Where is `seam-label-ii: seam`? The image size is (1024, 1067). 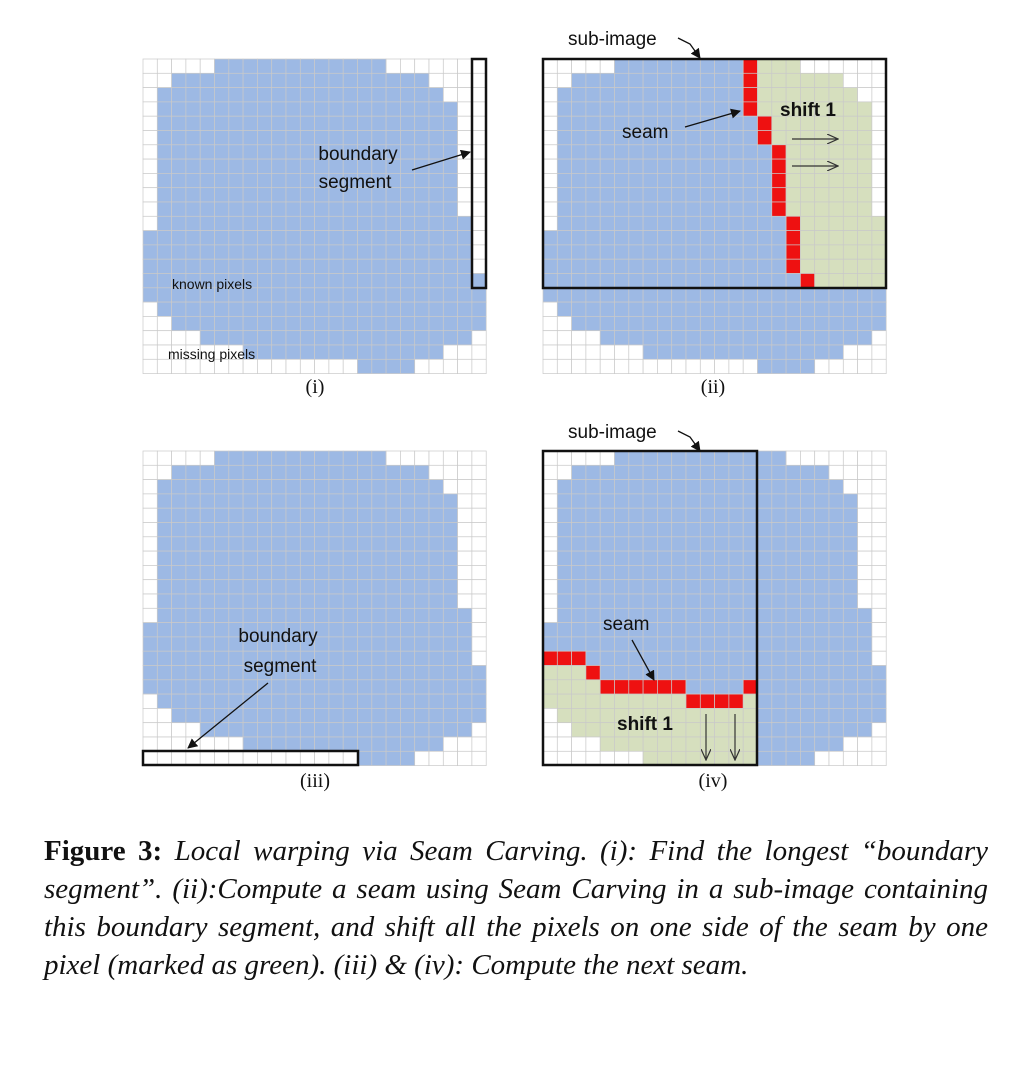 seam-label-ii: seam is located at coordinates (645, 132).